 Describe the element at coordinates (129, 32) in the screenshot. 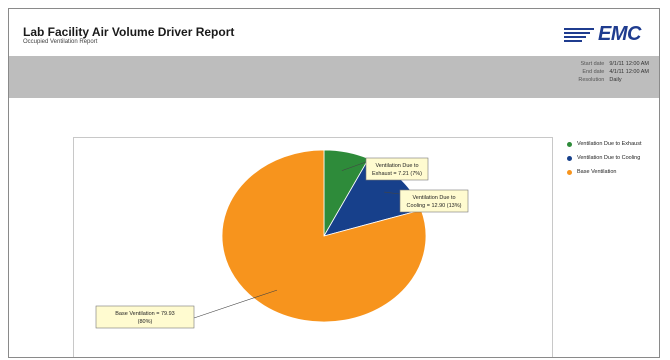

I see `report-title: Lab Facility Air Volume Driver Report` at that location.